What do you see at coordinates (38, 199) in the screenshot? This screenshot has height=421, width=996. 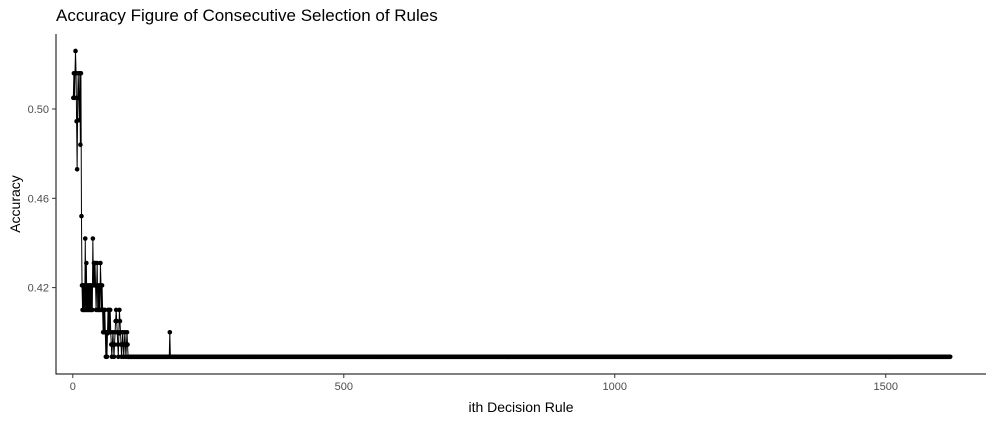 I see `y-tick-label: 0.46` at bounding box center [38, 199].